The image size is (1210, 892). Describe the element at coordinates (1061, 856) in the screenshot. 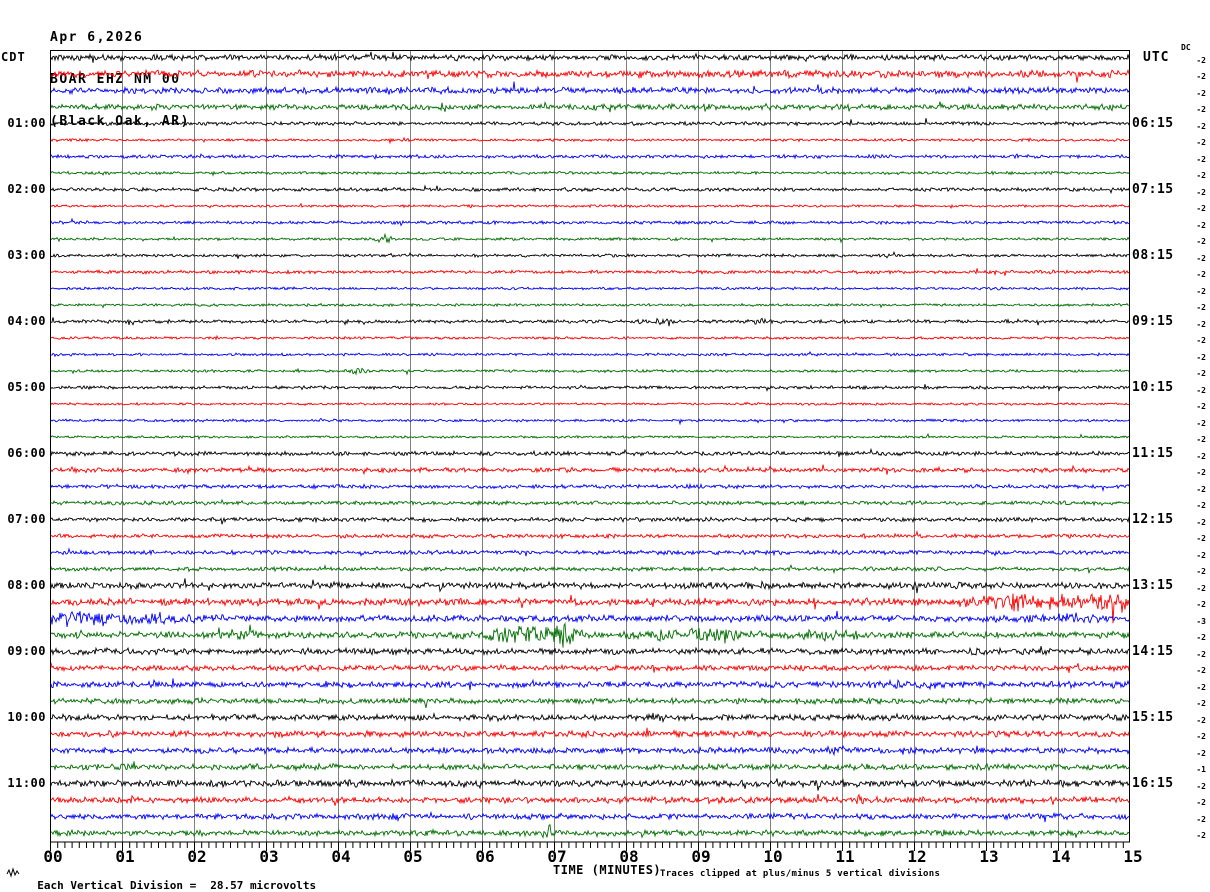

I see `x-tick-label: 14` at that location.